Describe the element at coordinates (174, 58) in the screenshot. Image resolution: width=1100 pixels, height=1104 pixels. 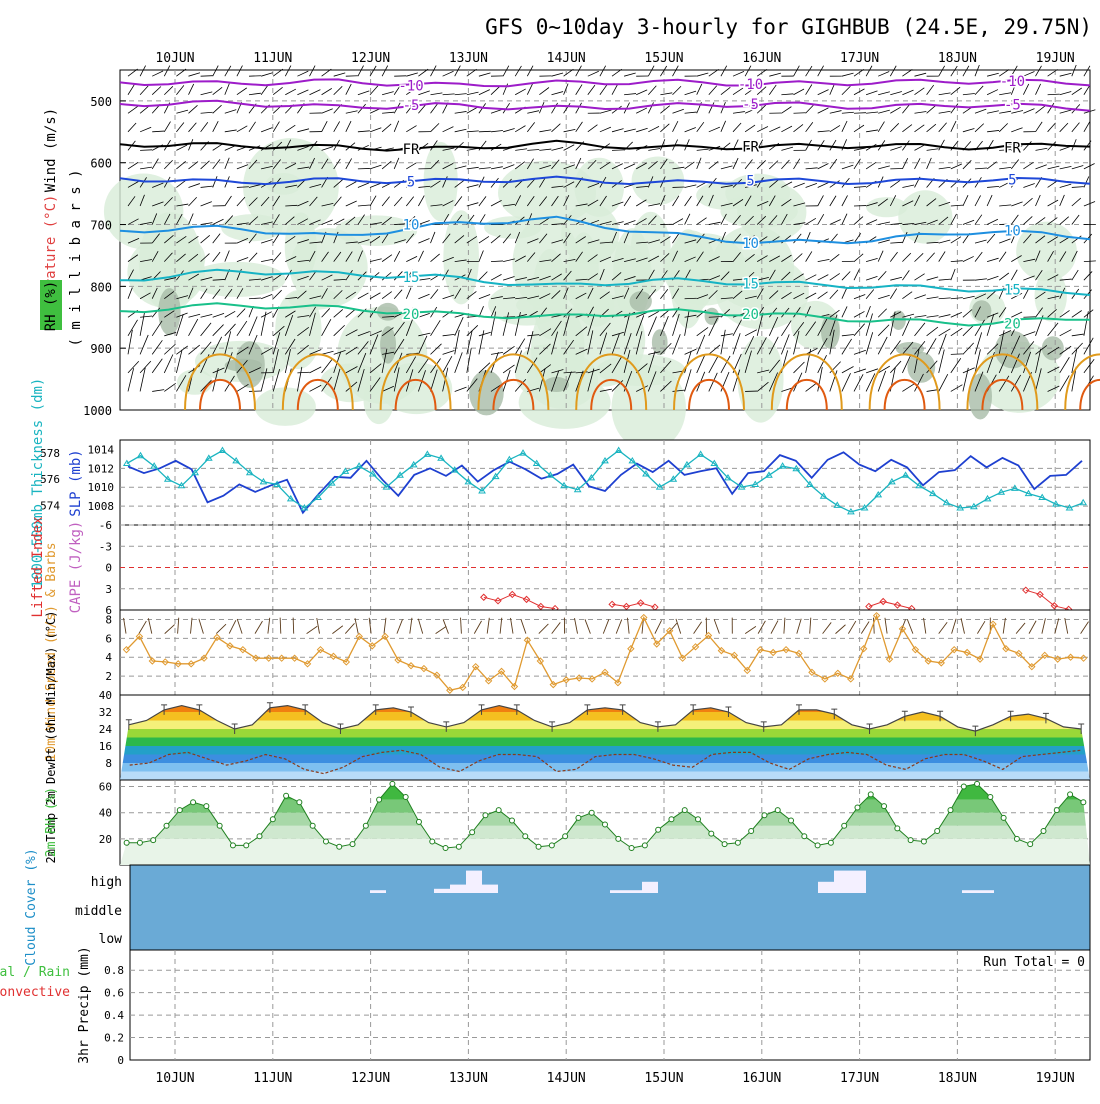
I see `top-date-label: 10JUN` at that location.